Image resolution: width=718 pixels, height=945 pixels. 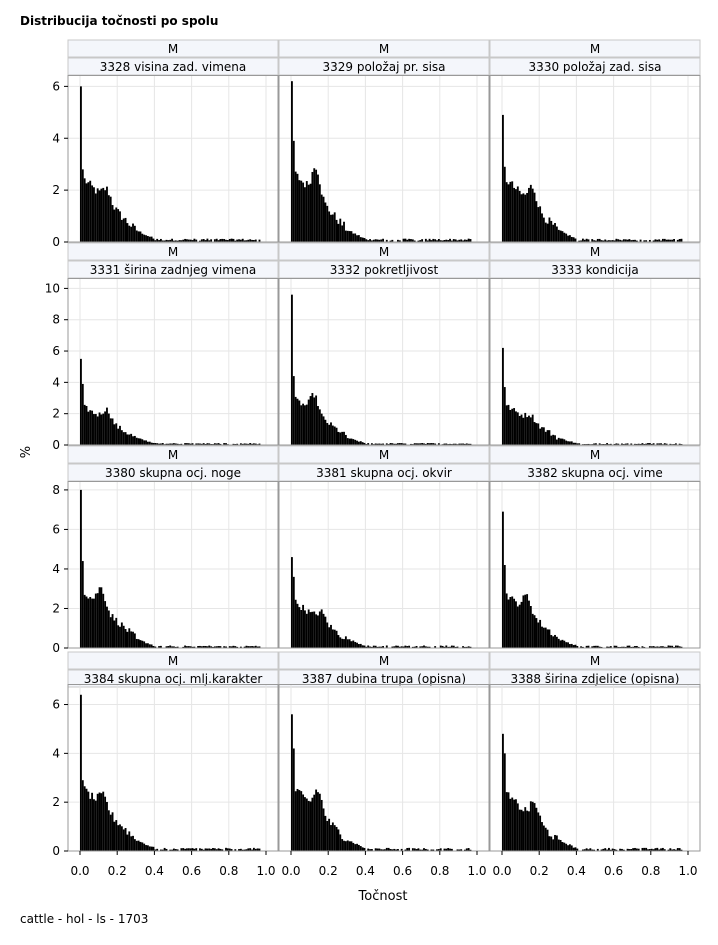 I want to click on group-strip, so click(x=595, y=251).